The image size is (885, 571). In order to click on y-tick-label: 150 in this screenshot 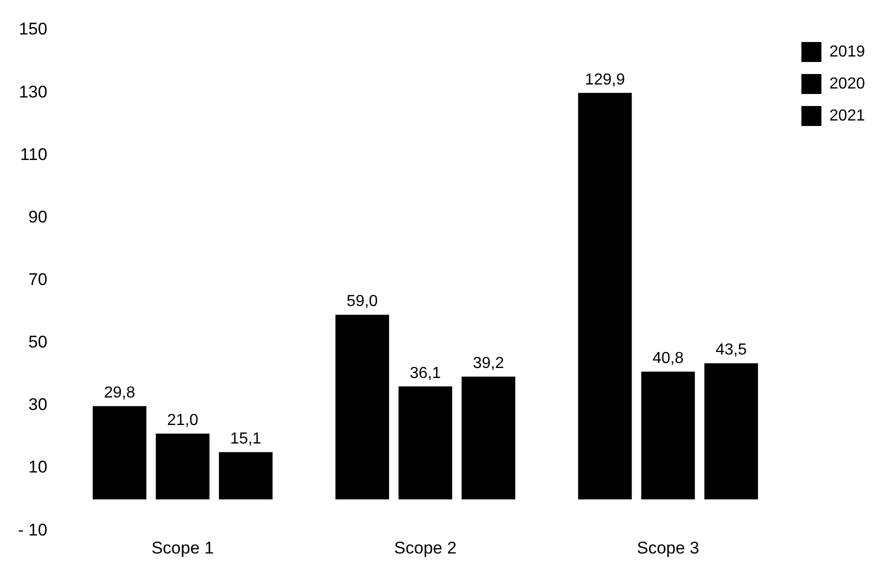, I will do `click(33, 29)`.